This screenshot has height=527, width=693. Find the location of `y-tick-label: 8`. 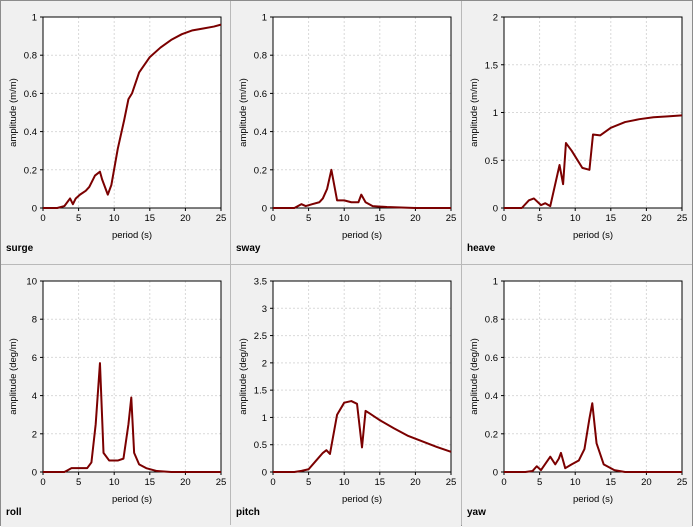

y-tick-label: 8 is located at coordinates (34, 320).